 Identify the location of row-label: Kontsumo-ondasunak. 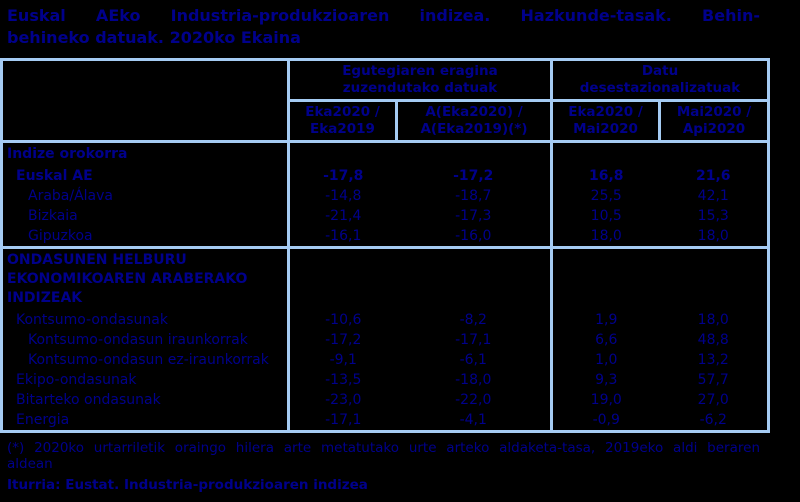
(145, 320).